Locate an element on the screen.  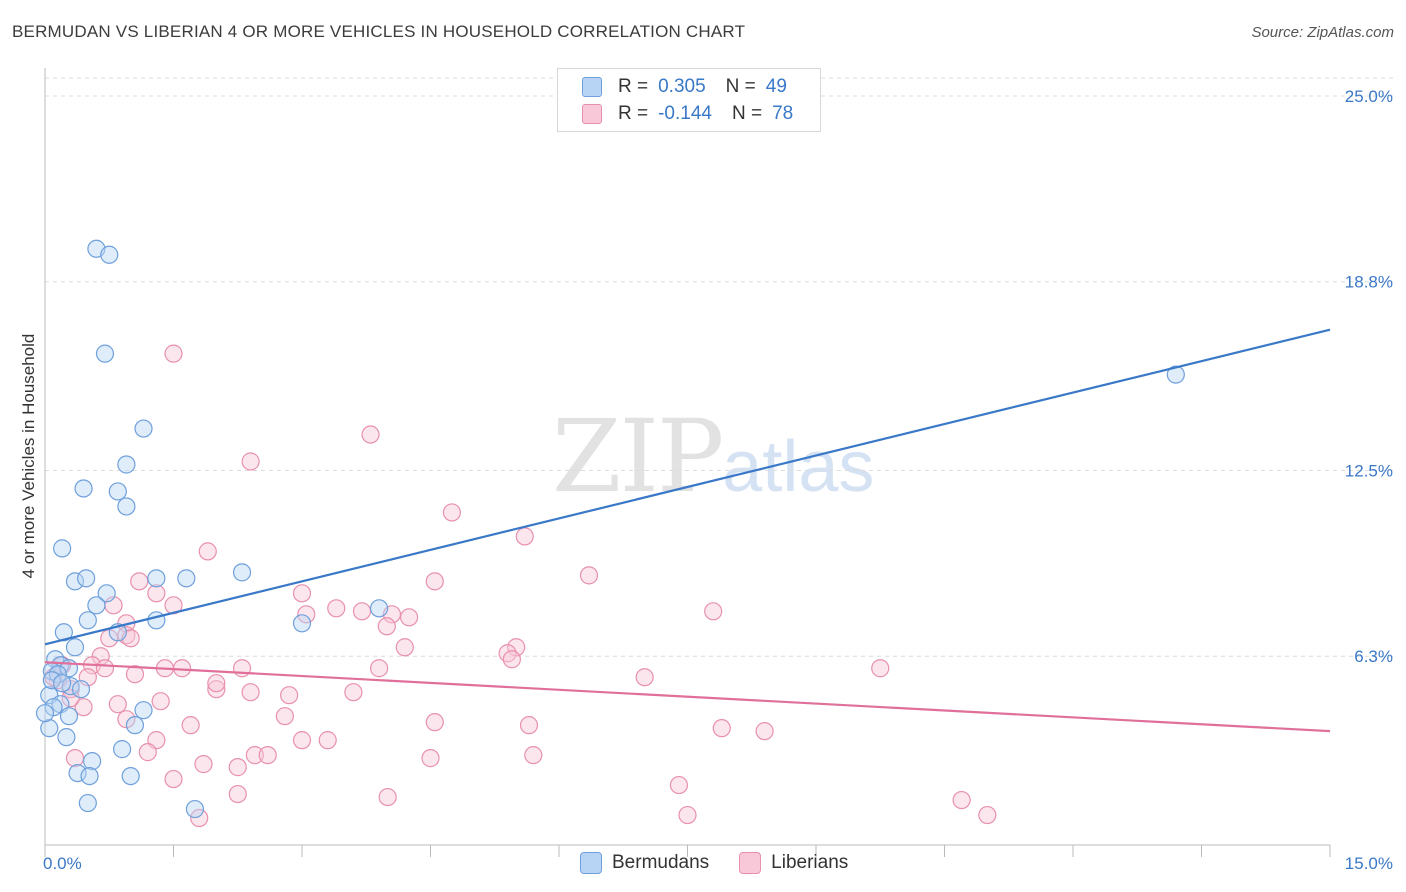
series-label-liberians: Liberians is located at coordinates (810, 862).